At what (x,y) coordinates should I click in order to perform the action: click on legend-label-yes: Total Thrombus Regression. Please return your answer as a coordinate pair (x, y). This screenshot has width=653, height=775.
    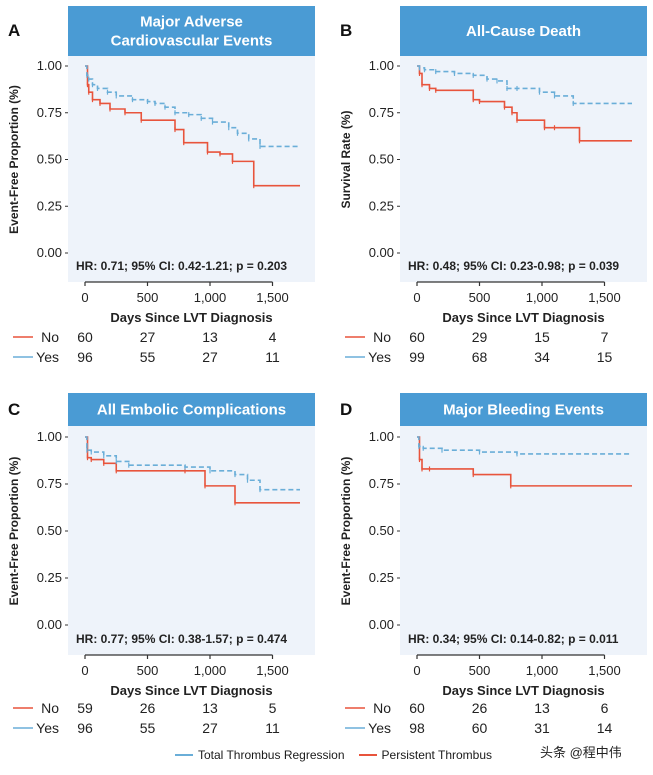
    Looking at the image, I should click on (271, 755).